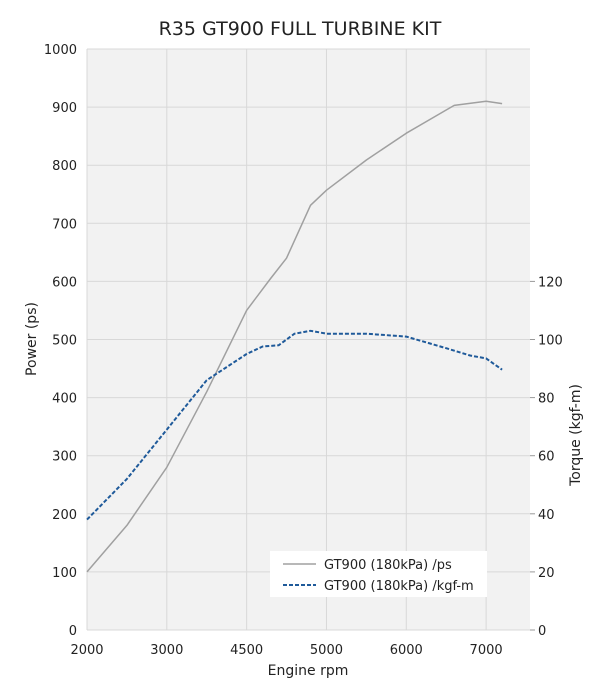  Describe the element at coordinates (406, 650) in the screenshot. I see `x-tick-label: 6000` at that location.